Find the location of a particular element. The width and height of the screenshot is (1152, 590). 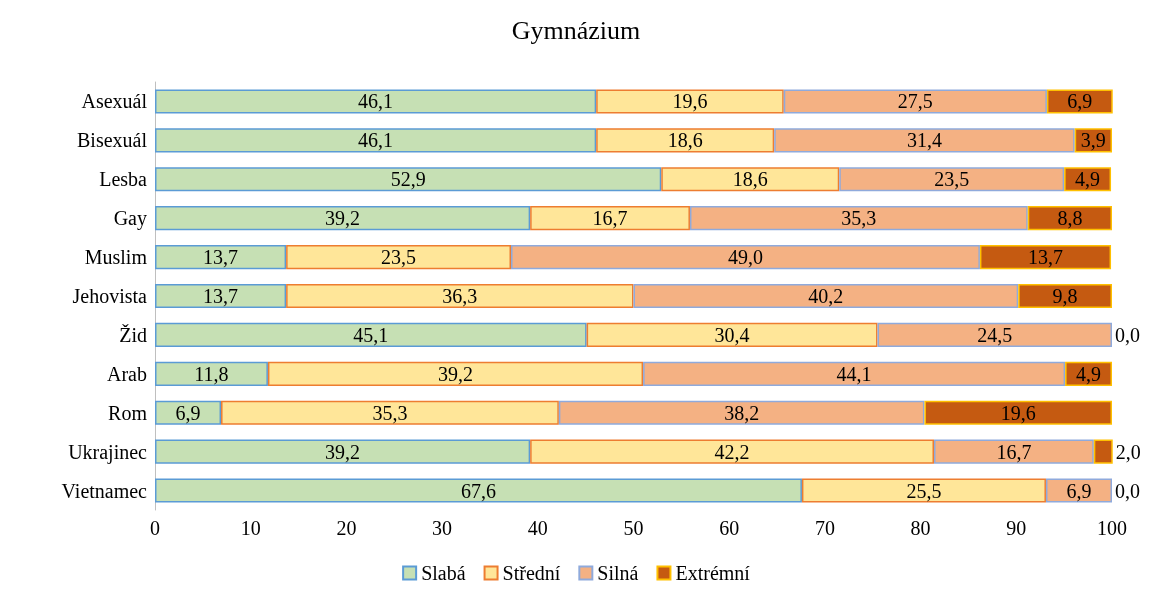

data-label: 30,4 is located at coordinates (732, 334).